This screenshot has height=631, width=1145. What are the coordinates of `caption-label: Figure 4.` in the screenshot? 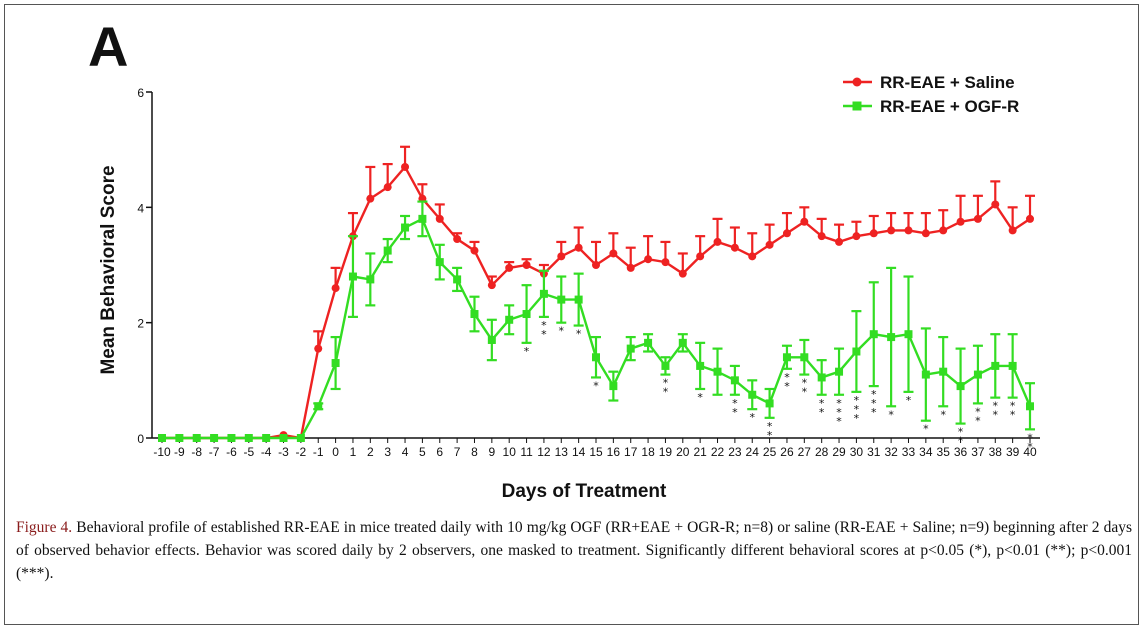 It's located at (44, 527).